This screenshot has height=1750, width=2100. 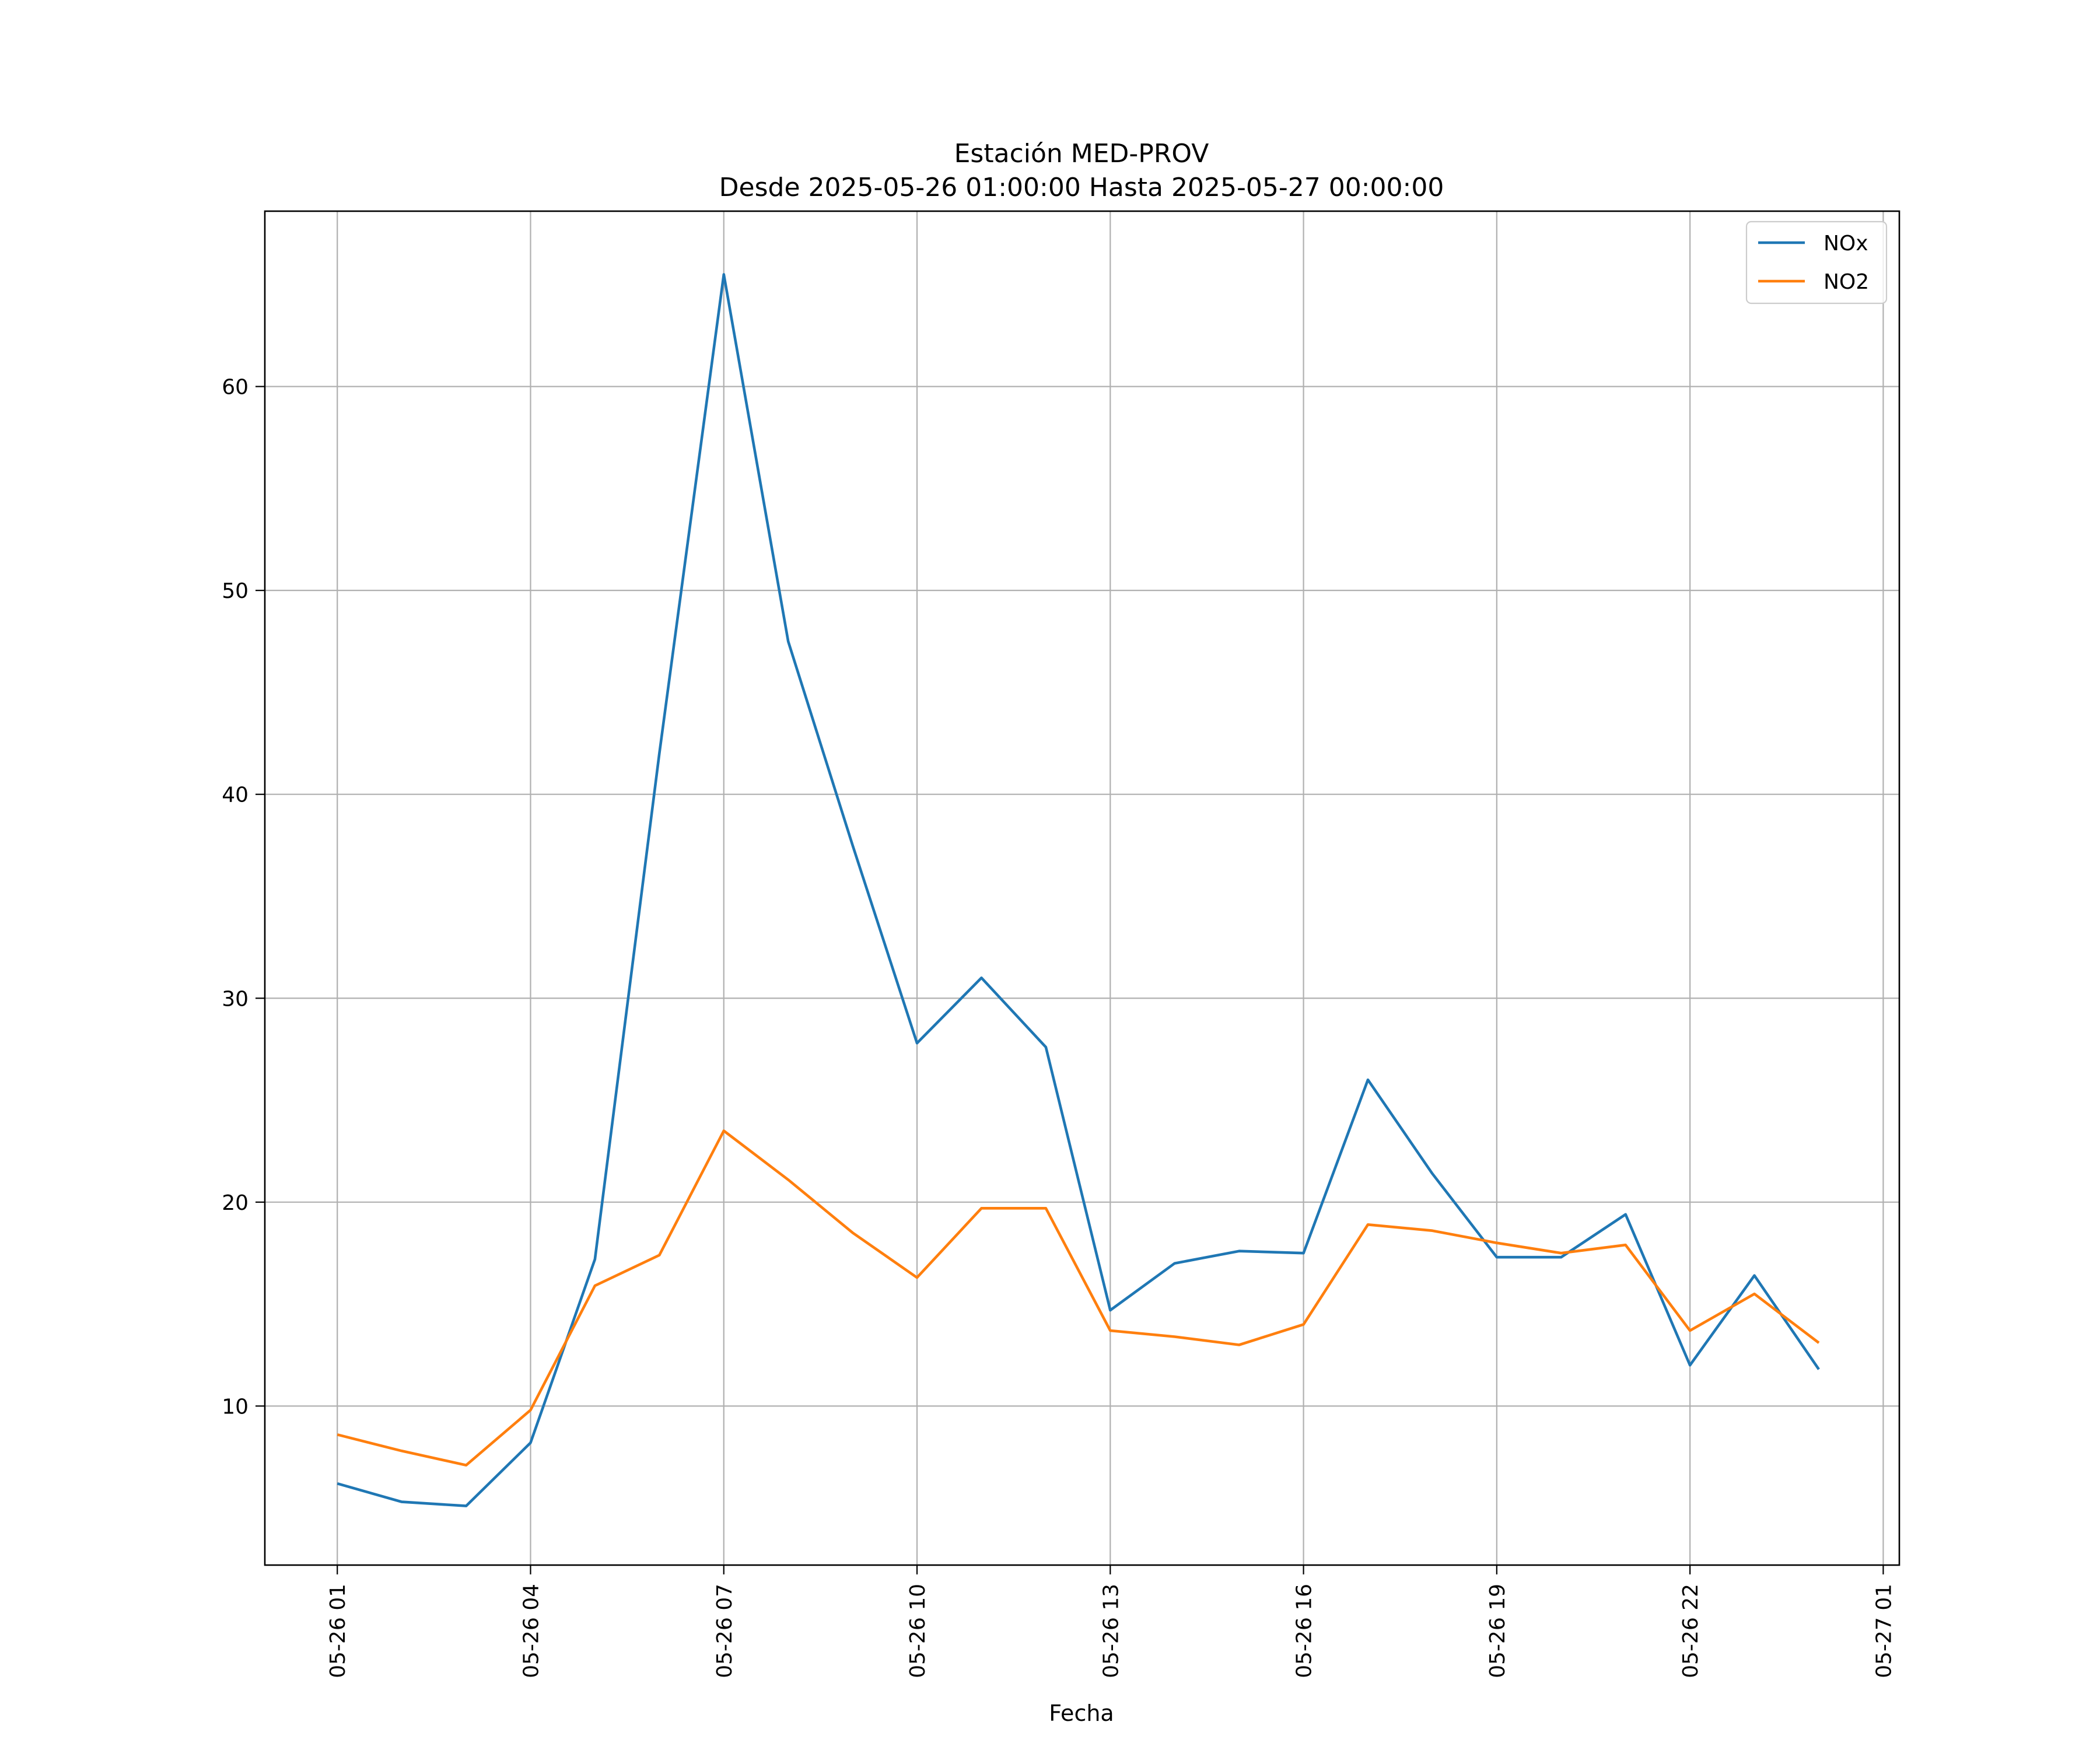 I want to click on chart-title-line-1: Estación MED-PROV, so click(x=1081, y=154).